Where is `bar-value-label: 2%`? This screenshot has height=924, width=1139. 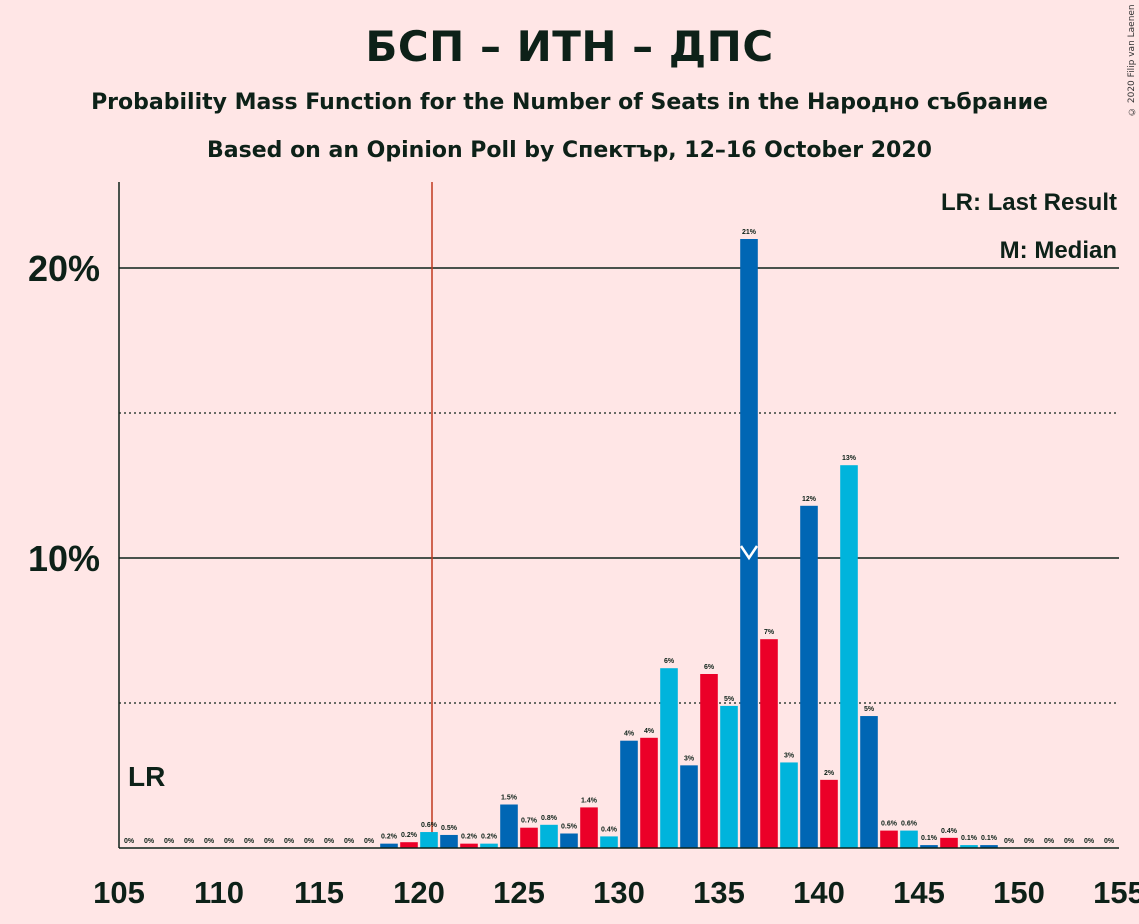 bar-value-label: 2% is located at coordinates (829, 773).